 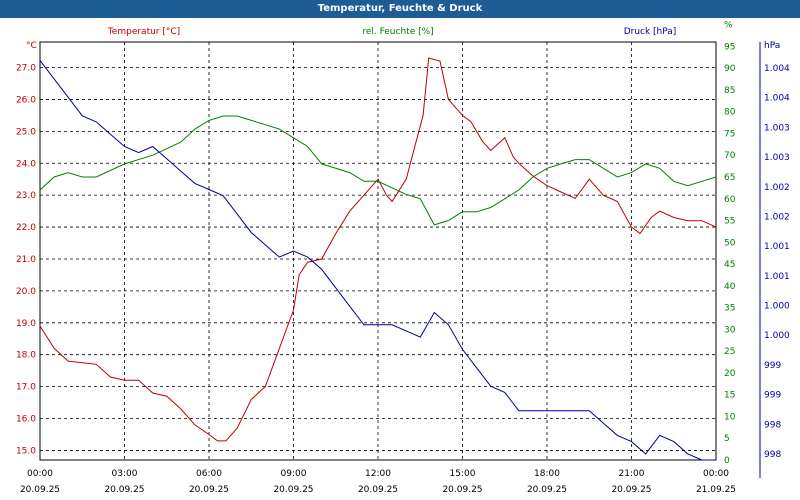 What do you see at coordinates (729, 134) in the screenshot?
I see `humidity-tick-label: 75` at bounding box center [729, 134].